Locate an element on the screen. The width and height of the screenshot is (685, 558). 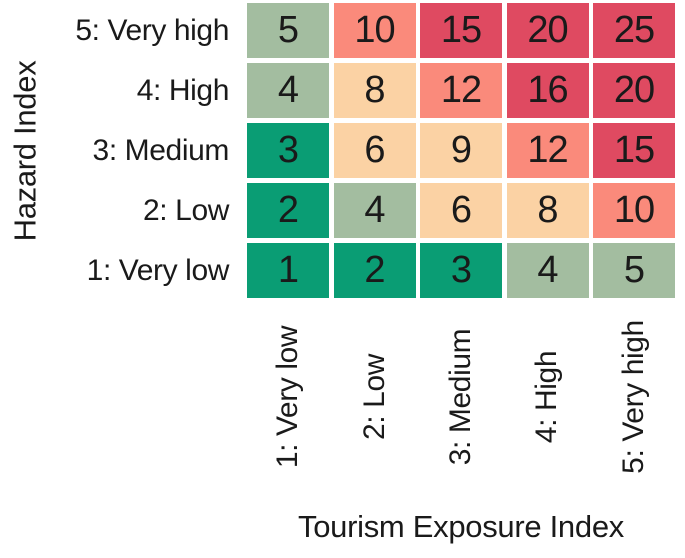
y-axis-title-text: Hazard Index is located at coordinates (24, 150).